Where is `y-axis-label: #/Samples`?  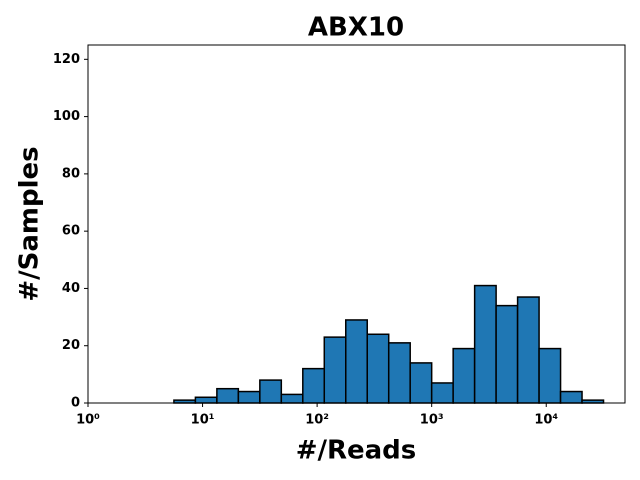 y-axis-label: #/Samples is located at coordinates (30, 223).